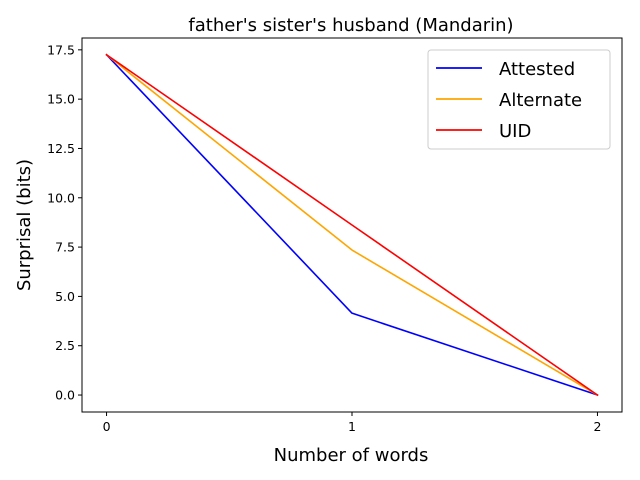 The height and width of the screenshot is (480, 640). I want to click on x-tick-label: 1, so click(352, 426).